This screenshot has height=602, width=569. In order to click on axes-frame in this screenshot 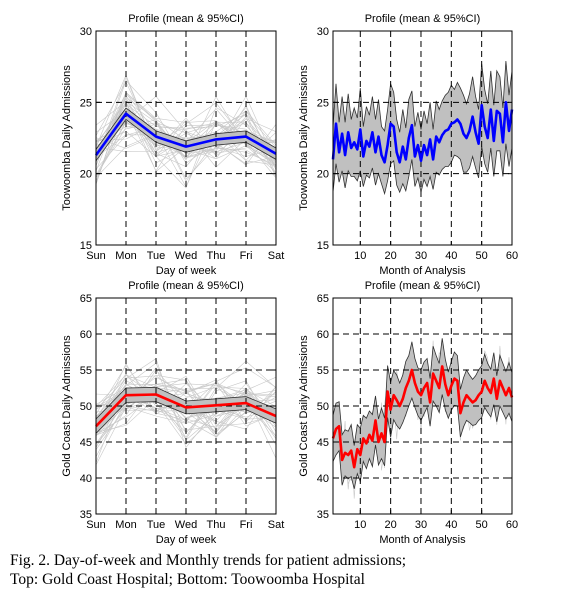, I will do `click(422, 138)`.